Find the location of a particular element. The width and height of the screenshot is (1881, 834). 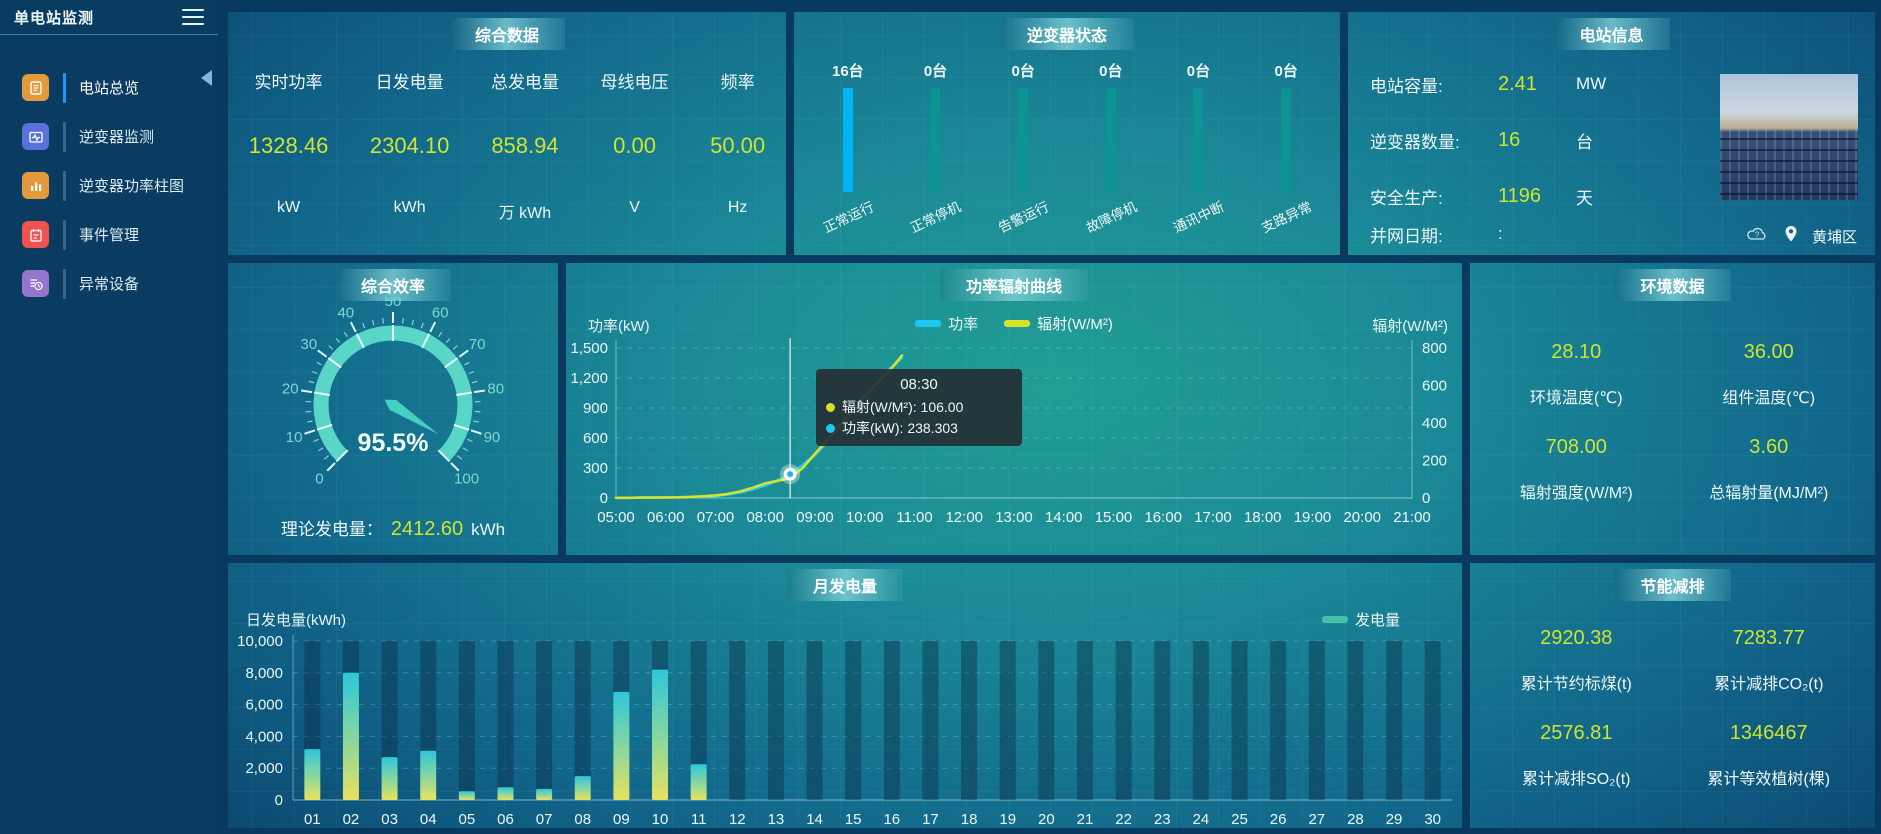

left-axis-label: 功率(kW) is located at coordinates (619, 326).